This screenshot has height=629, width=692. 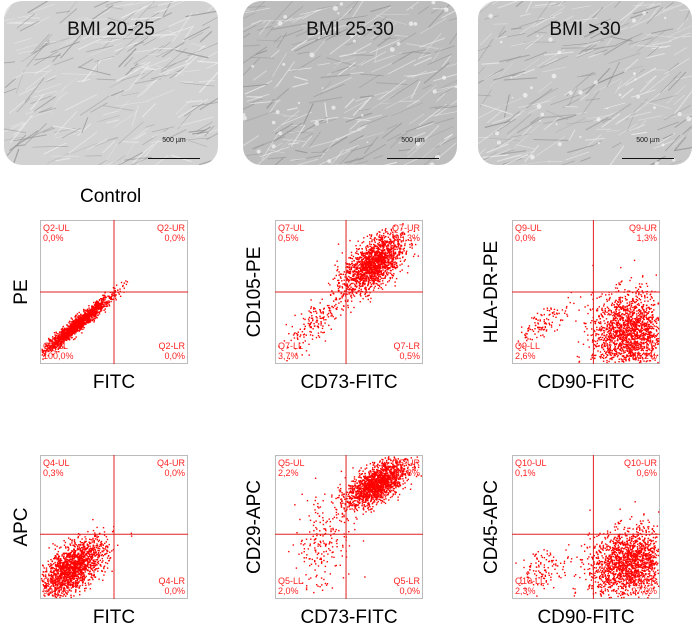 I want to click on quadrant-name: Q4-LL, so click(x=56, y=581).